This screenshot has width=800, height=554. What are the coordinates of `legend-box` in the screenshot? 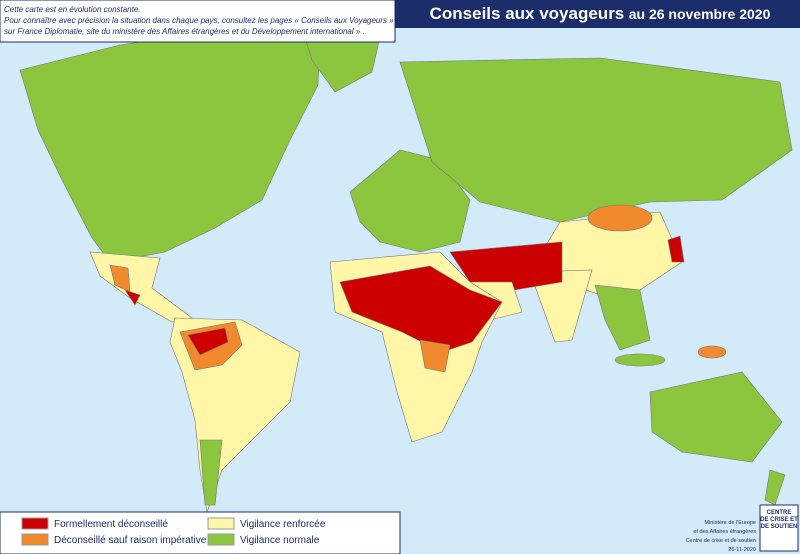 It's located at (200, 532).